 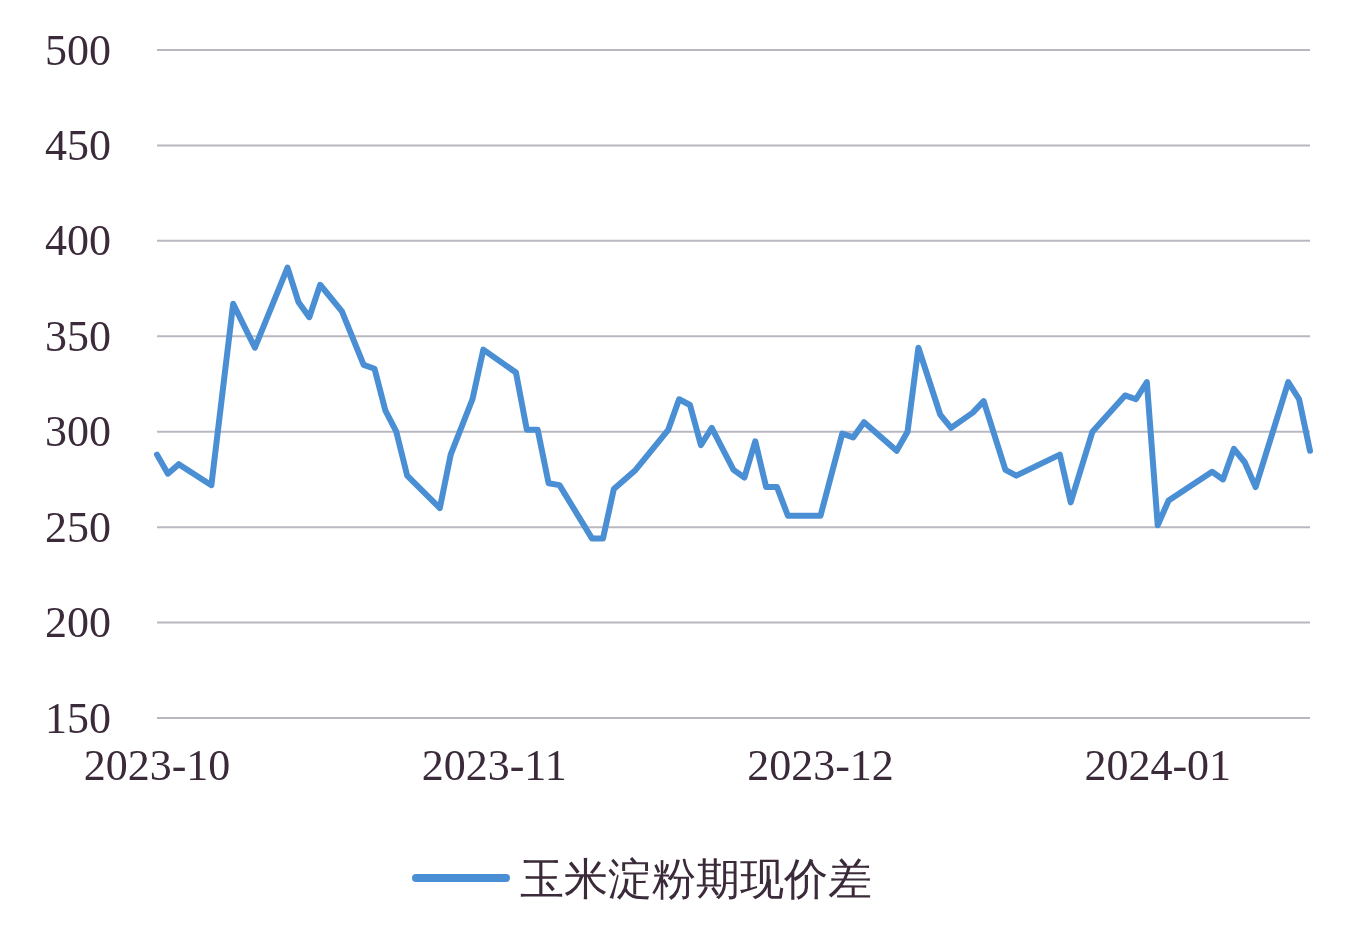 I want to click on y-tick-label: 250, so click(x=78, y=527).